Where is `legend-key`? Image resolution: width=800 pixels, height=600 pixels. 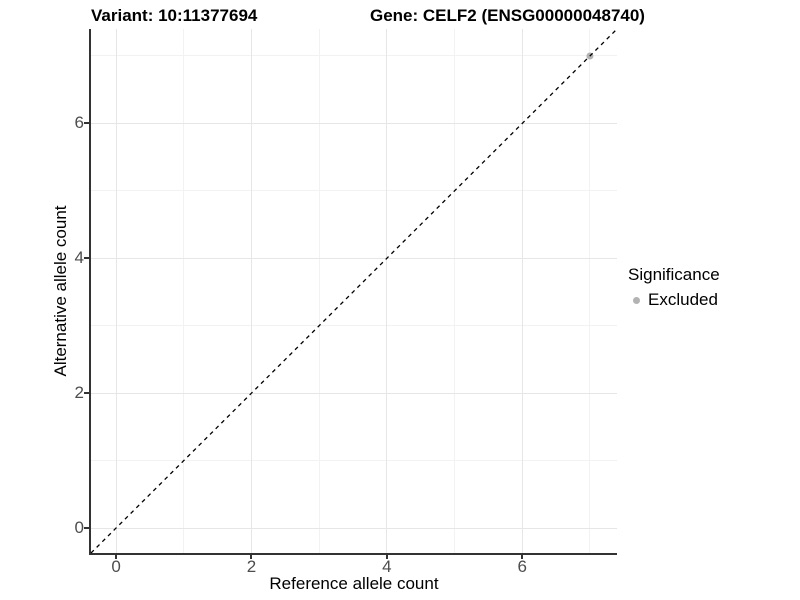 legend-key is located at coordinates (636, 300).